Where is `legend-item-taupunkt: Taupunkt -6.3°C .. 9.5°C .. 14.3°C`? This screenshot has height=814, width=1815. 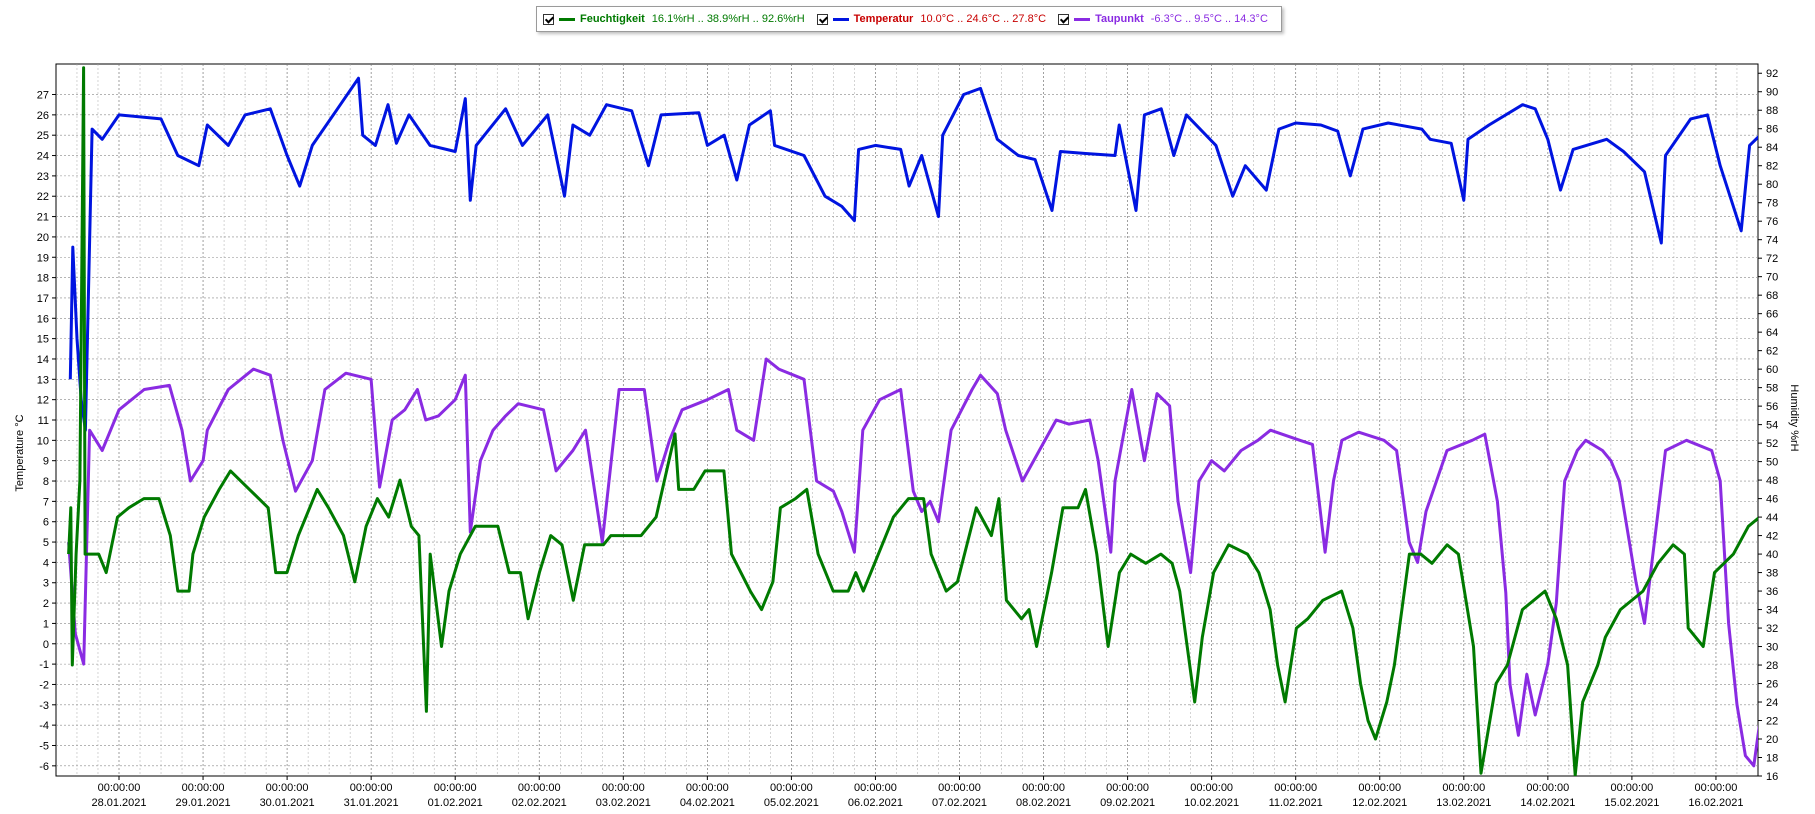 legend-item-taupunkt: Taupunkt -6.3°C .. 9.5°C .. 14.3°C is located at coordinates (1166, 19).